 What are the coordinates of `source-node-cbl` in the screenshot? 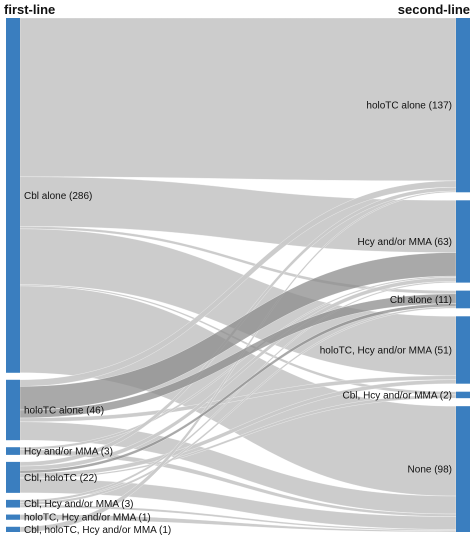 It's located at (13, 195).